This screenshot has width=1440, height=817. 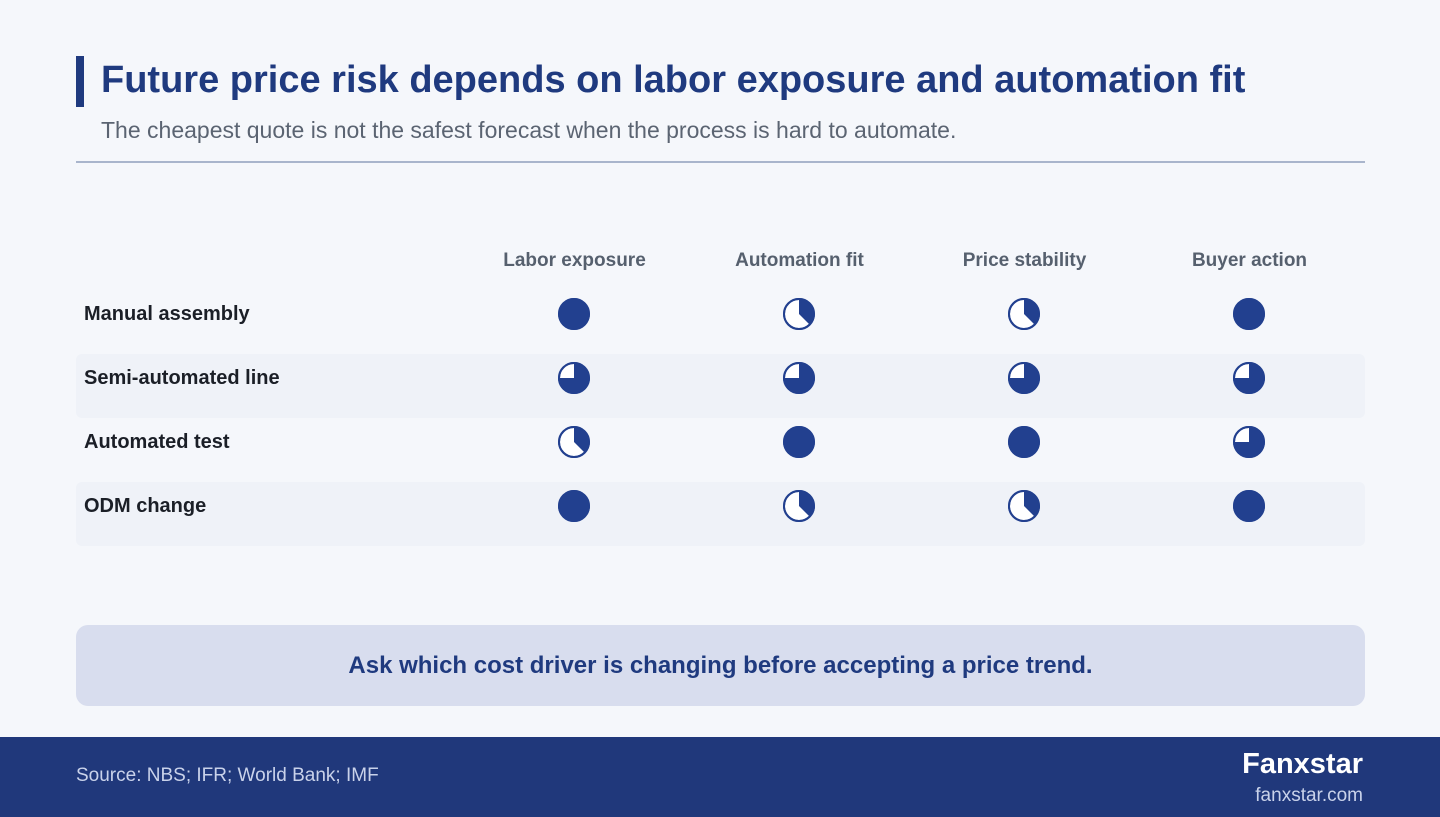 I want to click on source-note: Source: NBS; IFR; World Bank; IMF, so click(x=227, y=775).